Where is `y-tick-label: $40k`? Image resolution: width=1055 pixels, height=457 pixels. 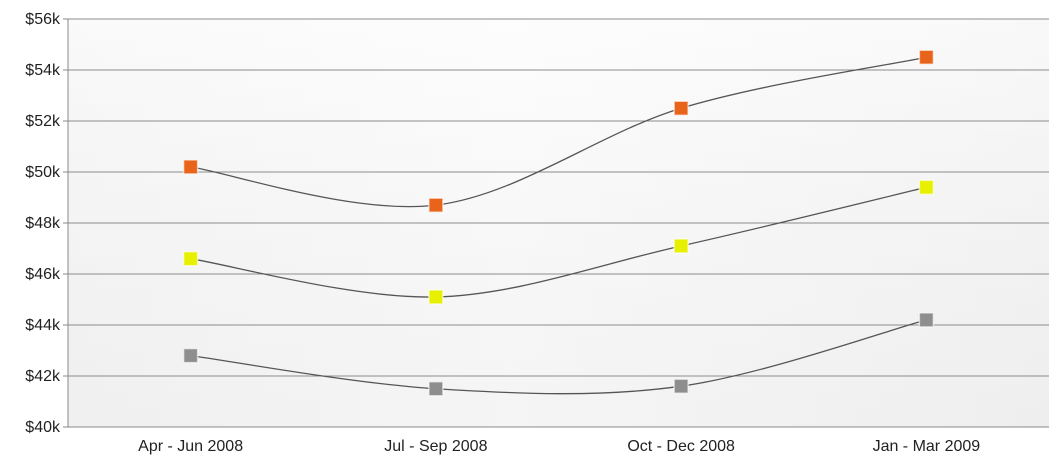 y-tick-label: $40k is located at coordinates (43, 427).